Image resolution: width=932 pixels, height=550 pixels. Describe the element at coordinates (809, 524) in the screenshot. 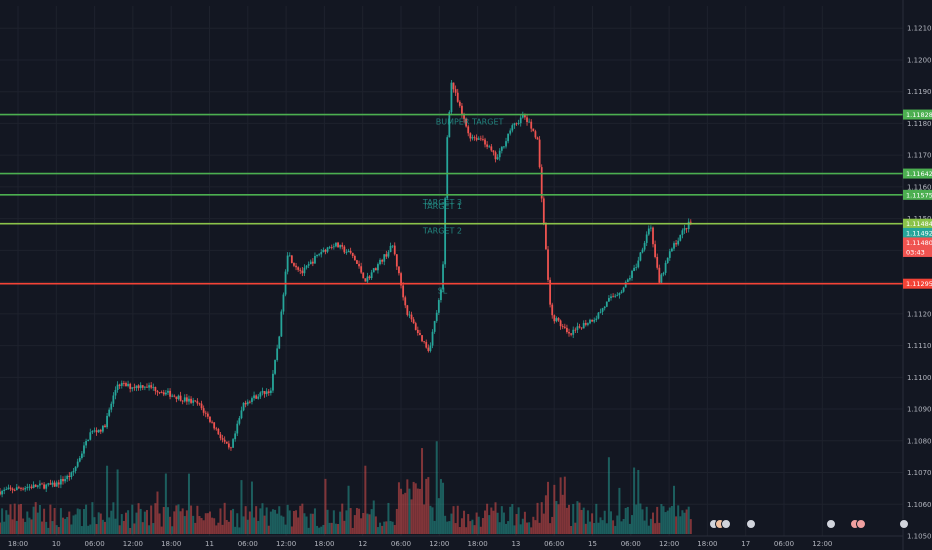

I see `event-markers` at that location.